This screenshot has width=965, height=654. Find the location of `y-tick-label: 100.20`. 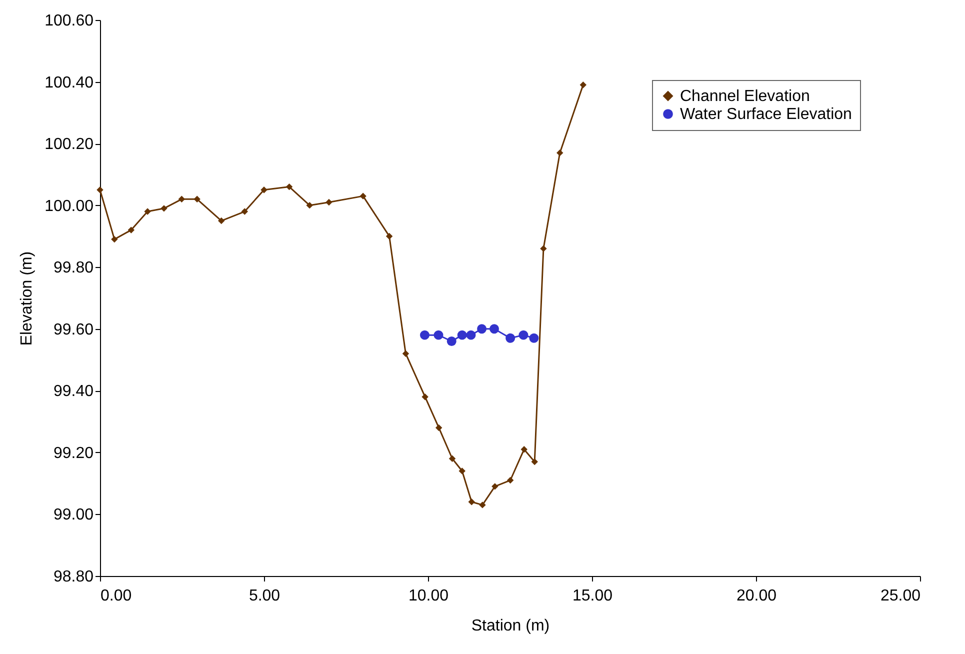

y-tick-label: 100.20 is located at coordinates (69, 145).